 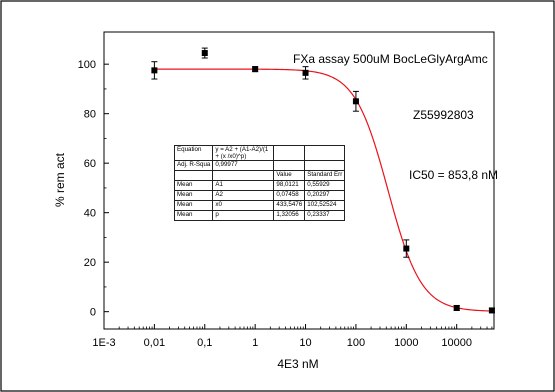 I want to click on x-tick-label: 1000, so click(x=406, y=343).